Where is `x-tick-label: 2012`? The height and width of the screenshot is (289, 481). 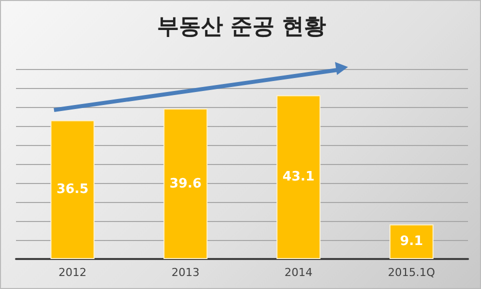 x-tick-label: 2012 is located at coordinates (72, 272).